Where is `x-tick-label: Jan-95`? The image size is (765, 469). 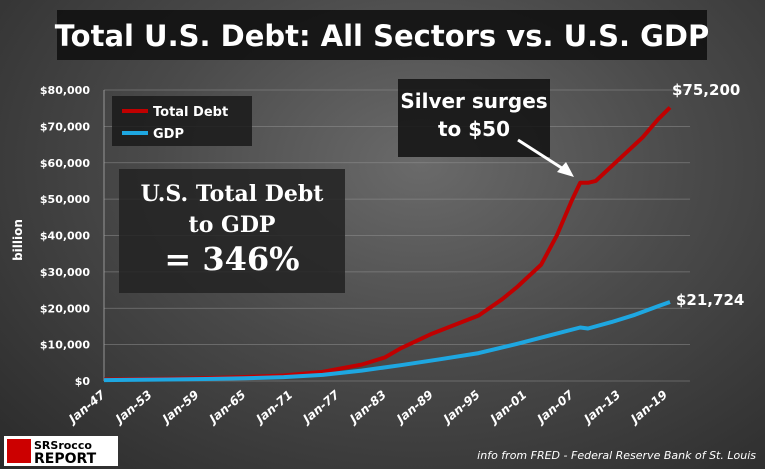 x-tick-label: Jan-95 is located at coordinates (460, 408).